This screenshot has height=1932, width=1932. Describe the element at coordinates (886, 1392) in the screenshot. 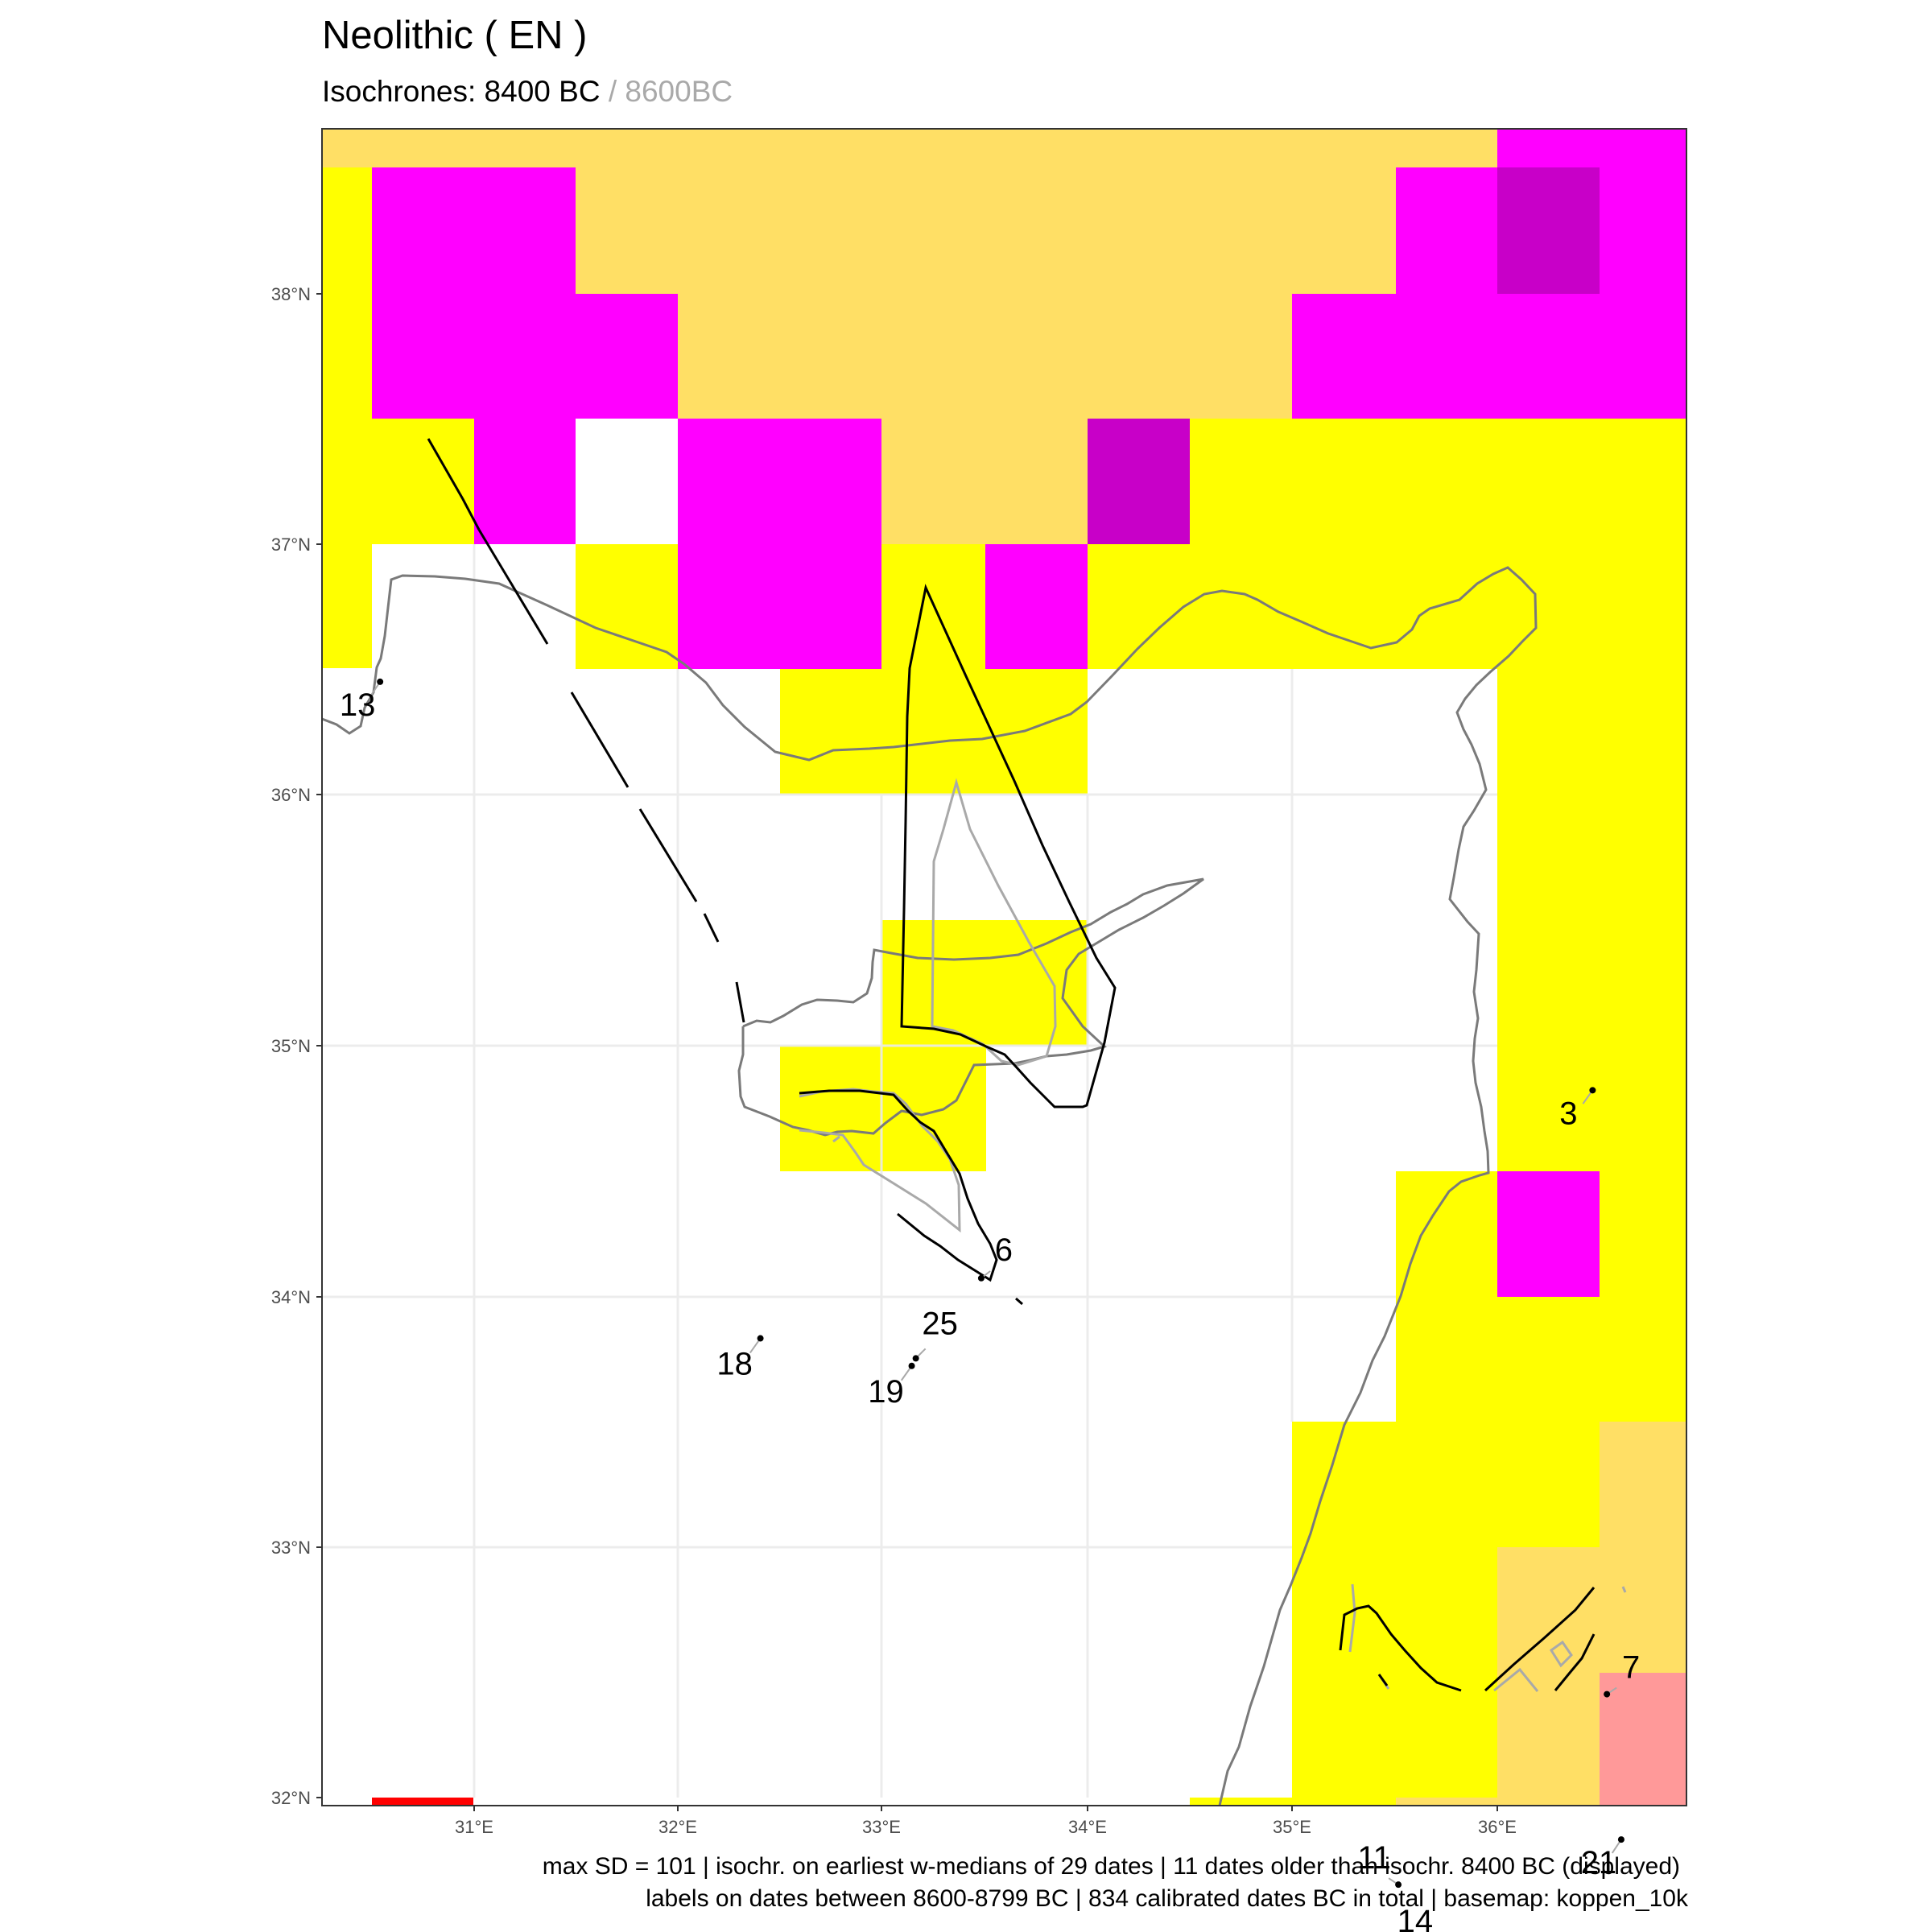

I see `site-label: 19` at that location.